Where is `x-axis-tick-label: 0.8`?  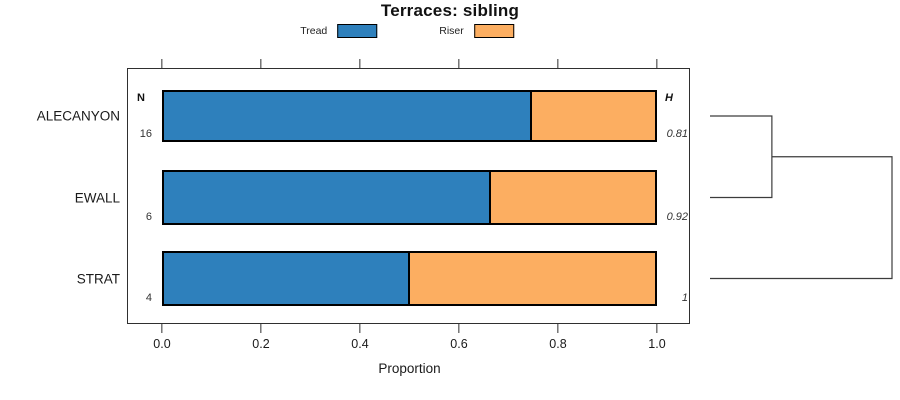 x-axis-tick-label: 0.8 is located at coordinates (558, 344).